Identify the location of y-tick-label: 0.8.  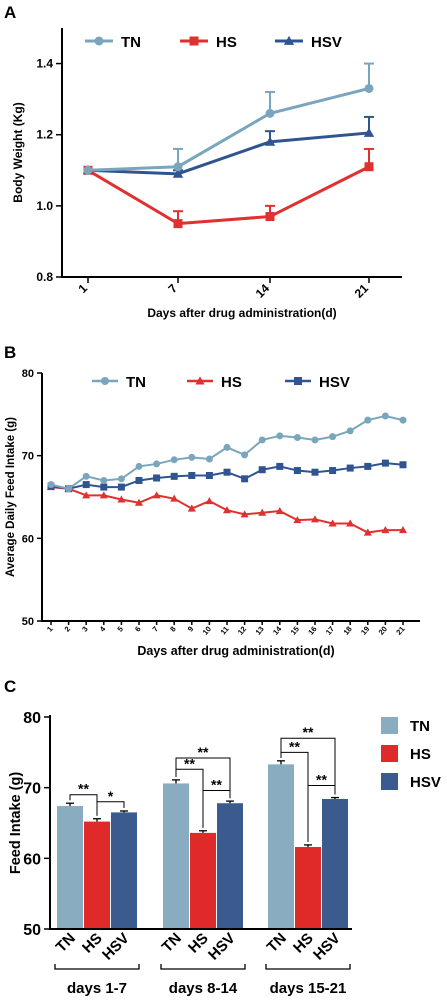
(44, 277).